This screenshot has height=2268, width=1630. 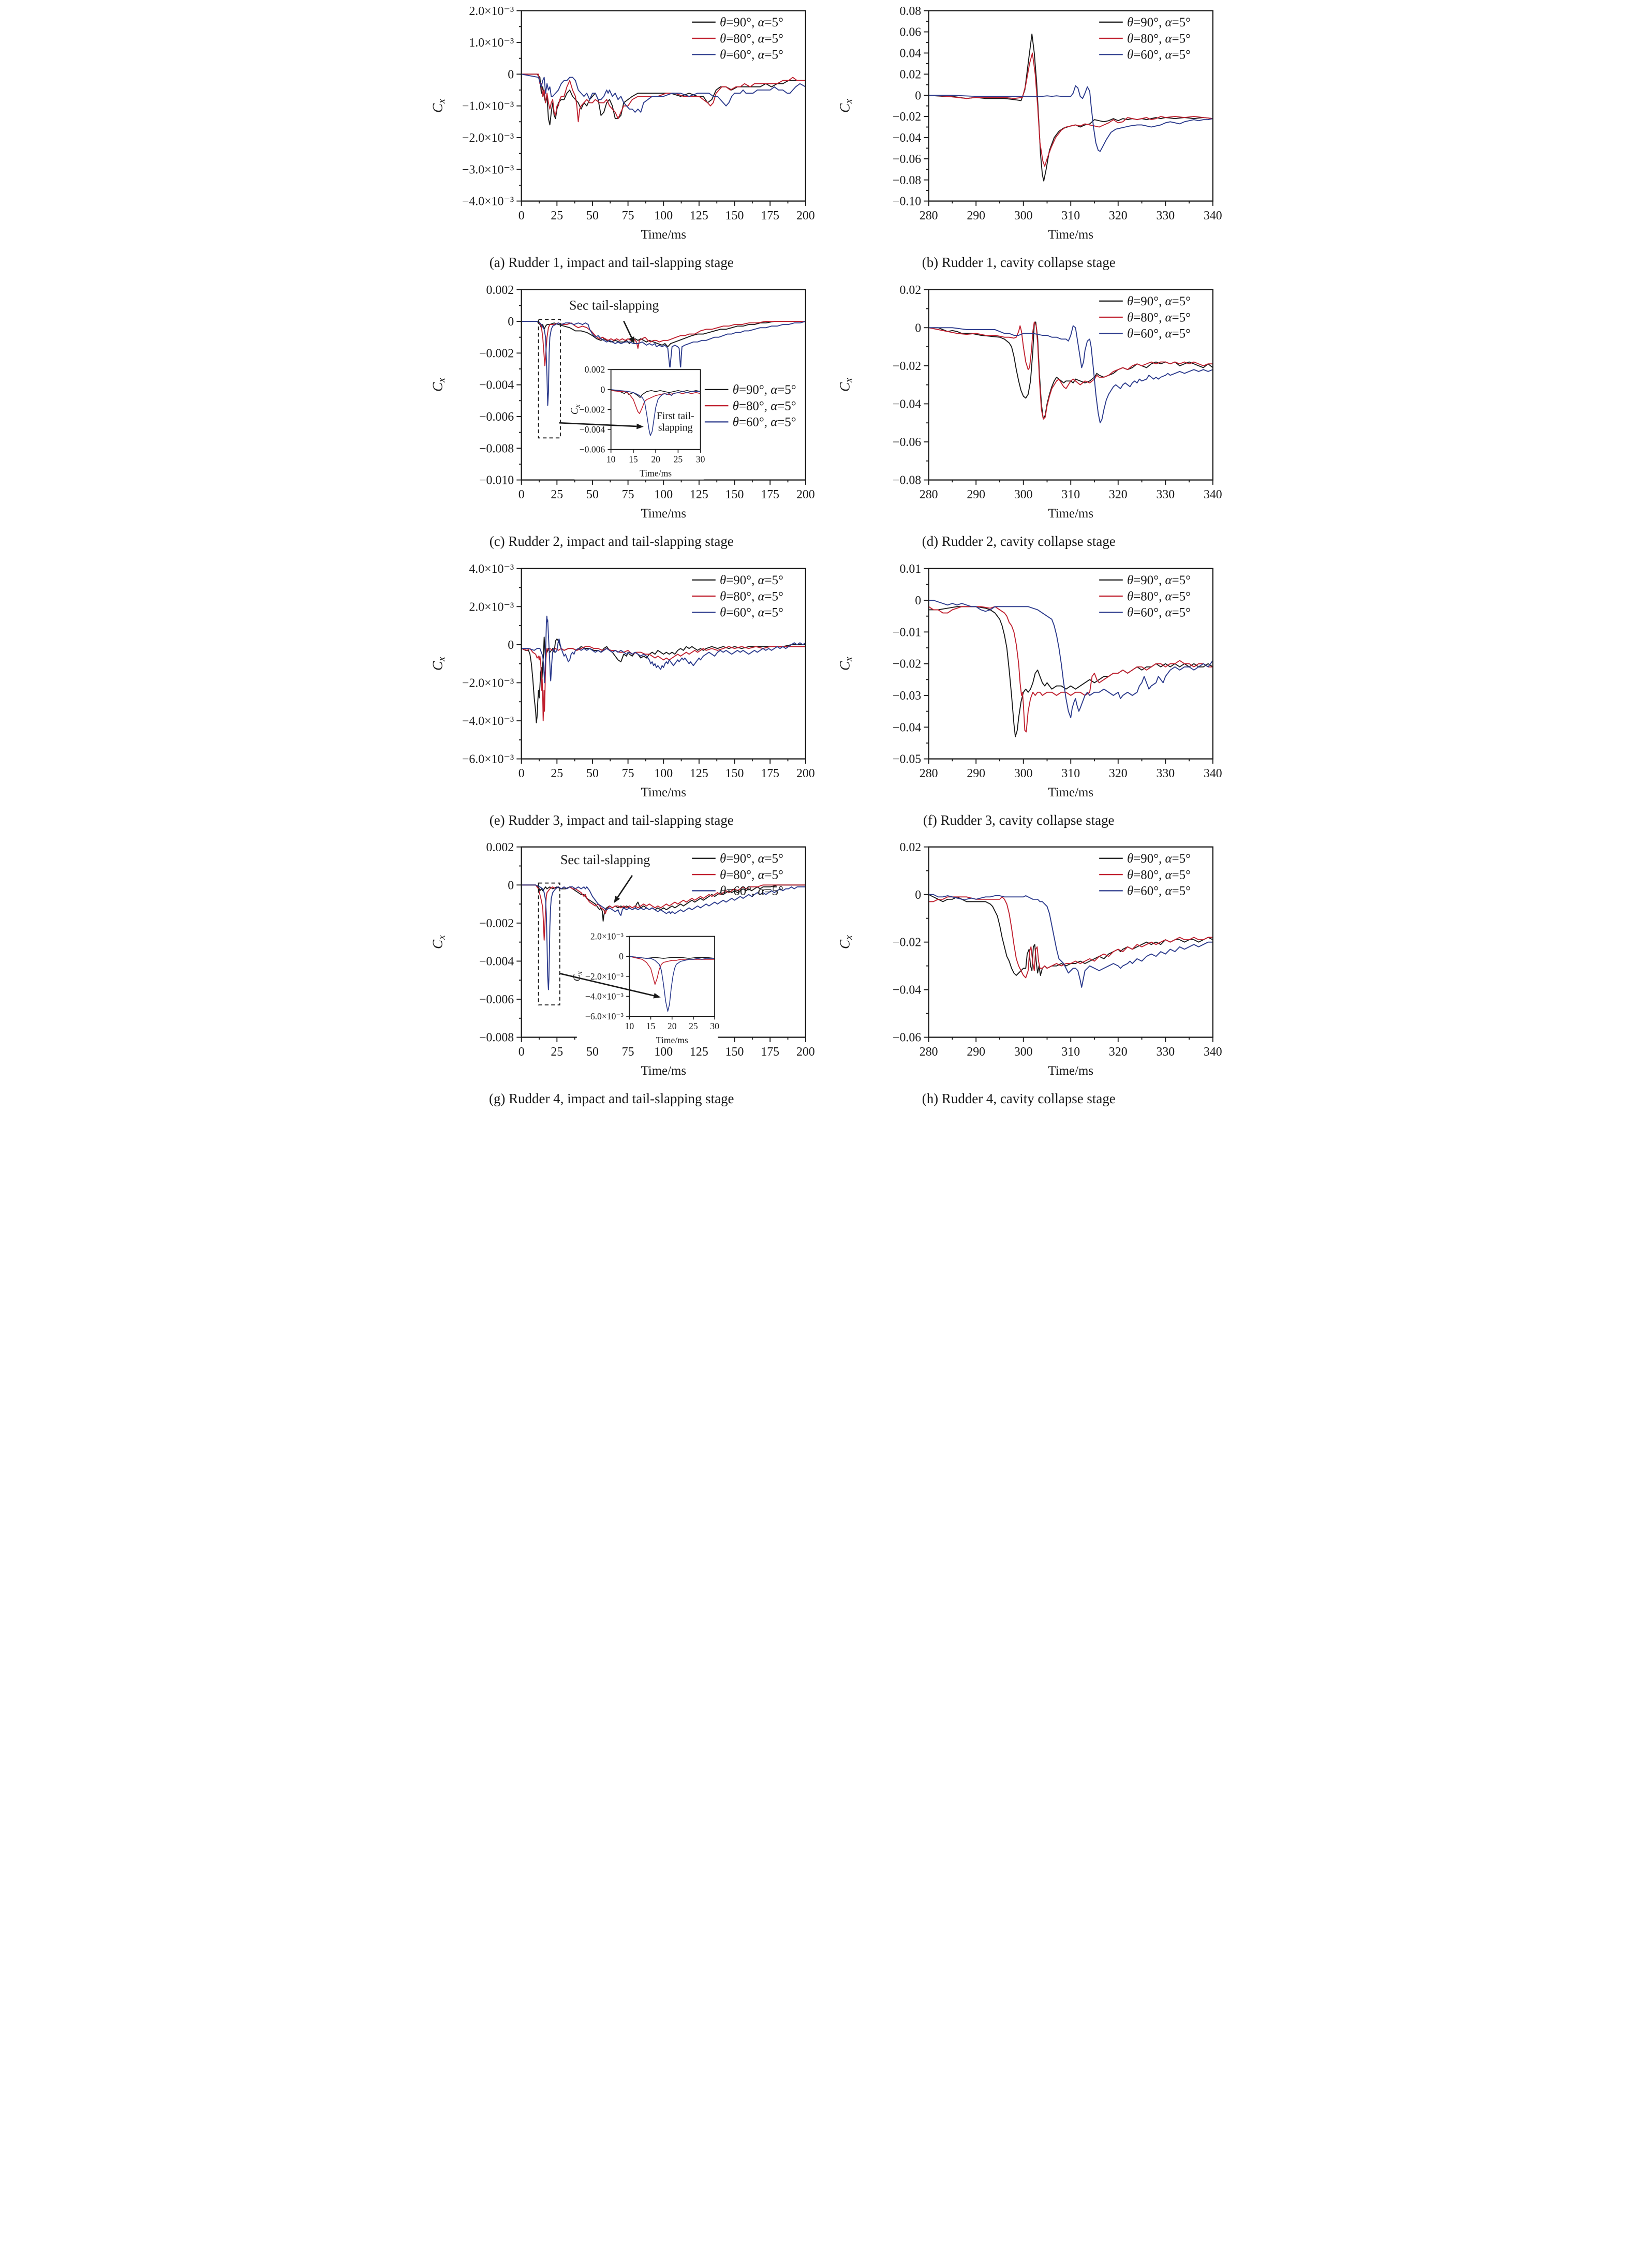 What do you see at coordinates (907, 759) in the screenshot?
I see `y-tick-label: −0.05` at bounding box center [907, 759].